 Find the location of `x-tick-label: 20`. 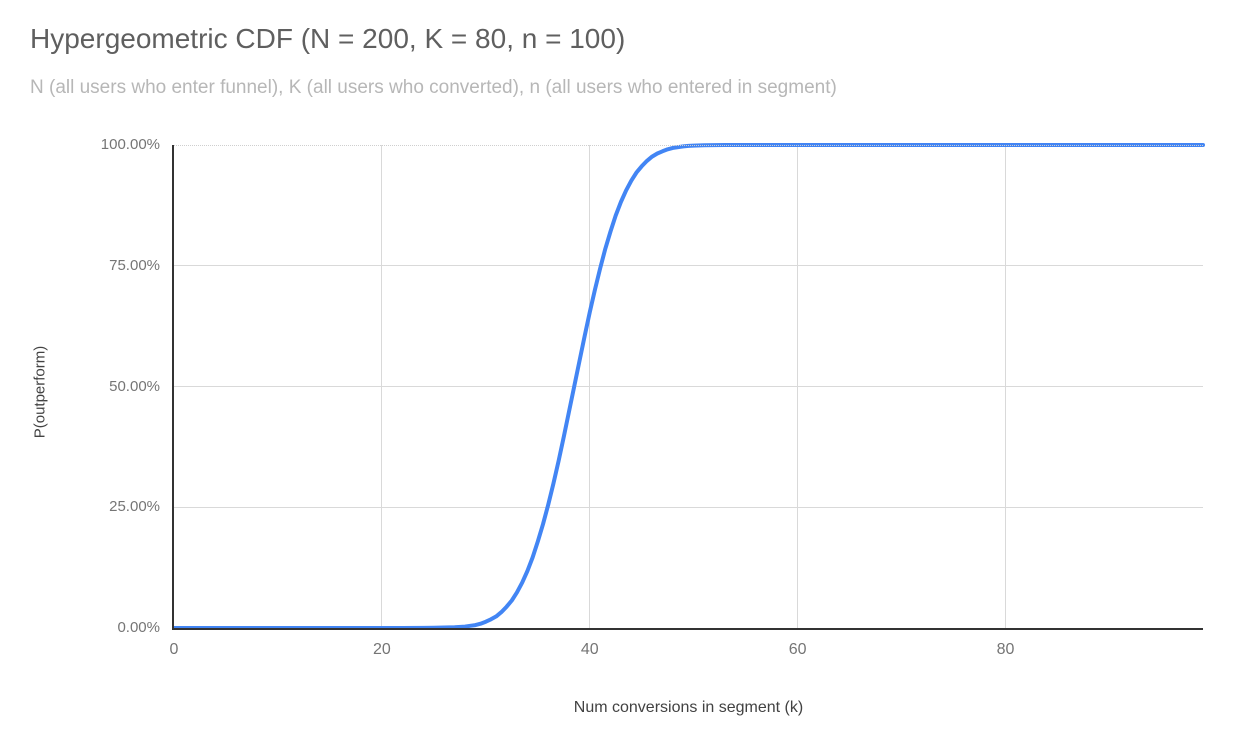

x-tick-label: 20 is located at coordinates (381, 649).